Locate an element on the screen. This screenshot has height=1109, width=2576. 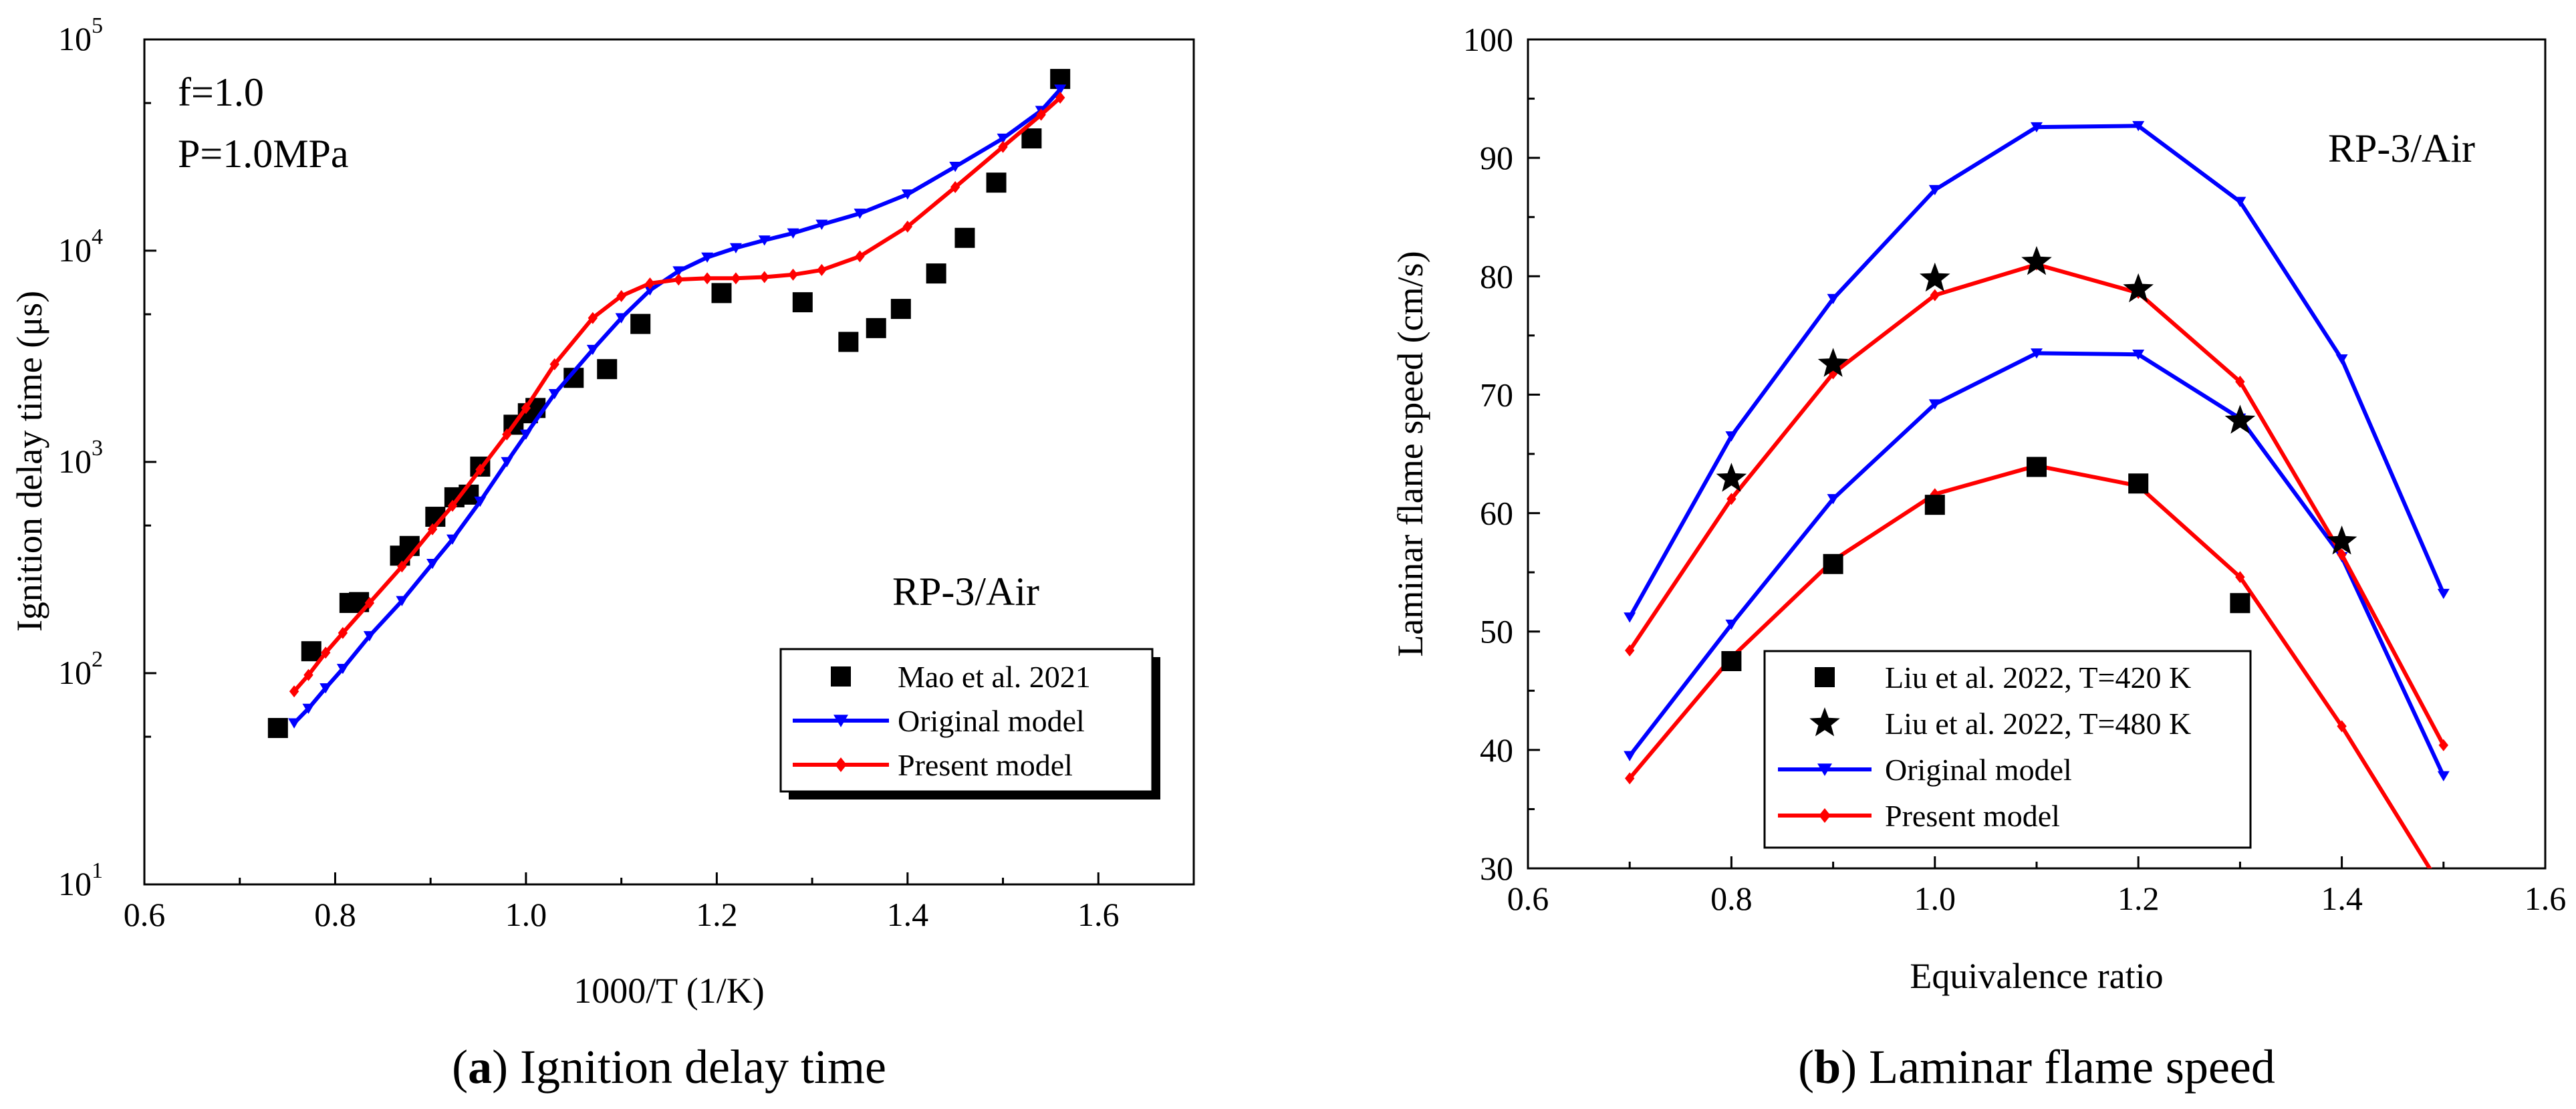
y-tick-label: 104 is located at coordinates (80, 247).